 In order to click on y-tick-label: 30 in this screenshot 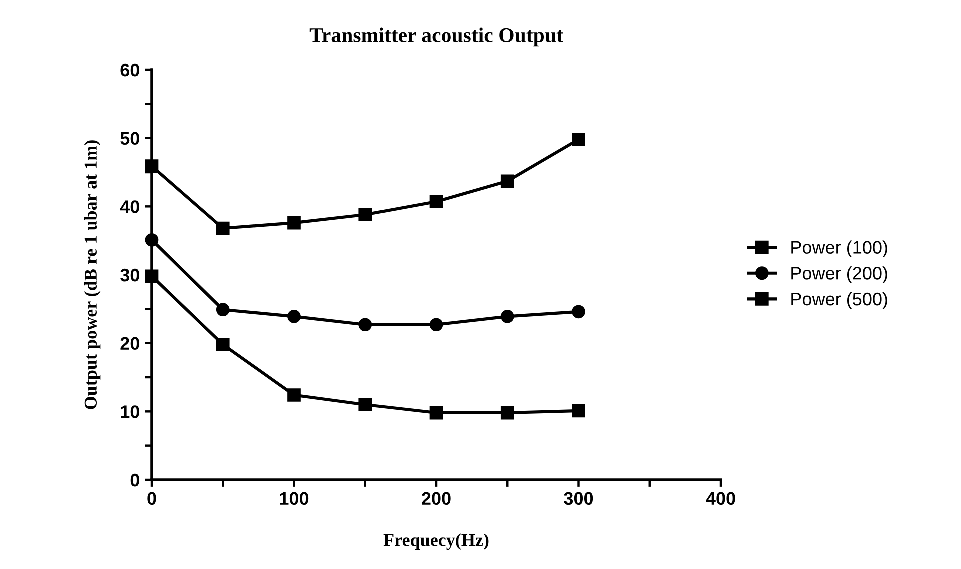, I will do `click(130, 275)`.